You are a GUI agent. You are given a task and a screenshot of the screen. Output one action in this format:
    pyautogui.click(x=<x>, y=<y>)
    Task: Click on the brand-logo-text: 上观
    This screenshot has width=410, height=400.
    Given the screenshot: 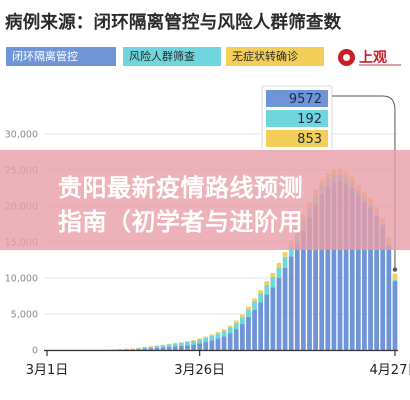 What is the action you would take?
    pyautogui.click(x=373, y=58)
    